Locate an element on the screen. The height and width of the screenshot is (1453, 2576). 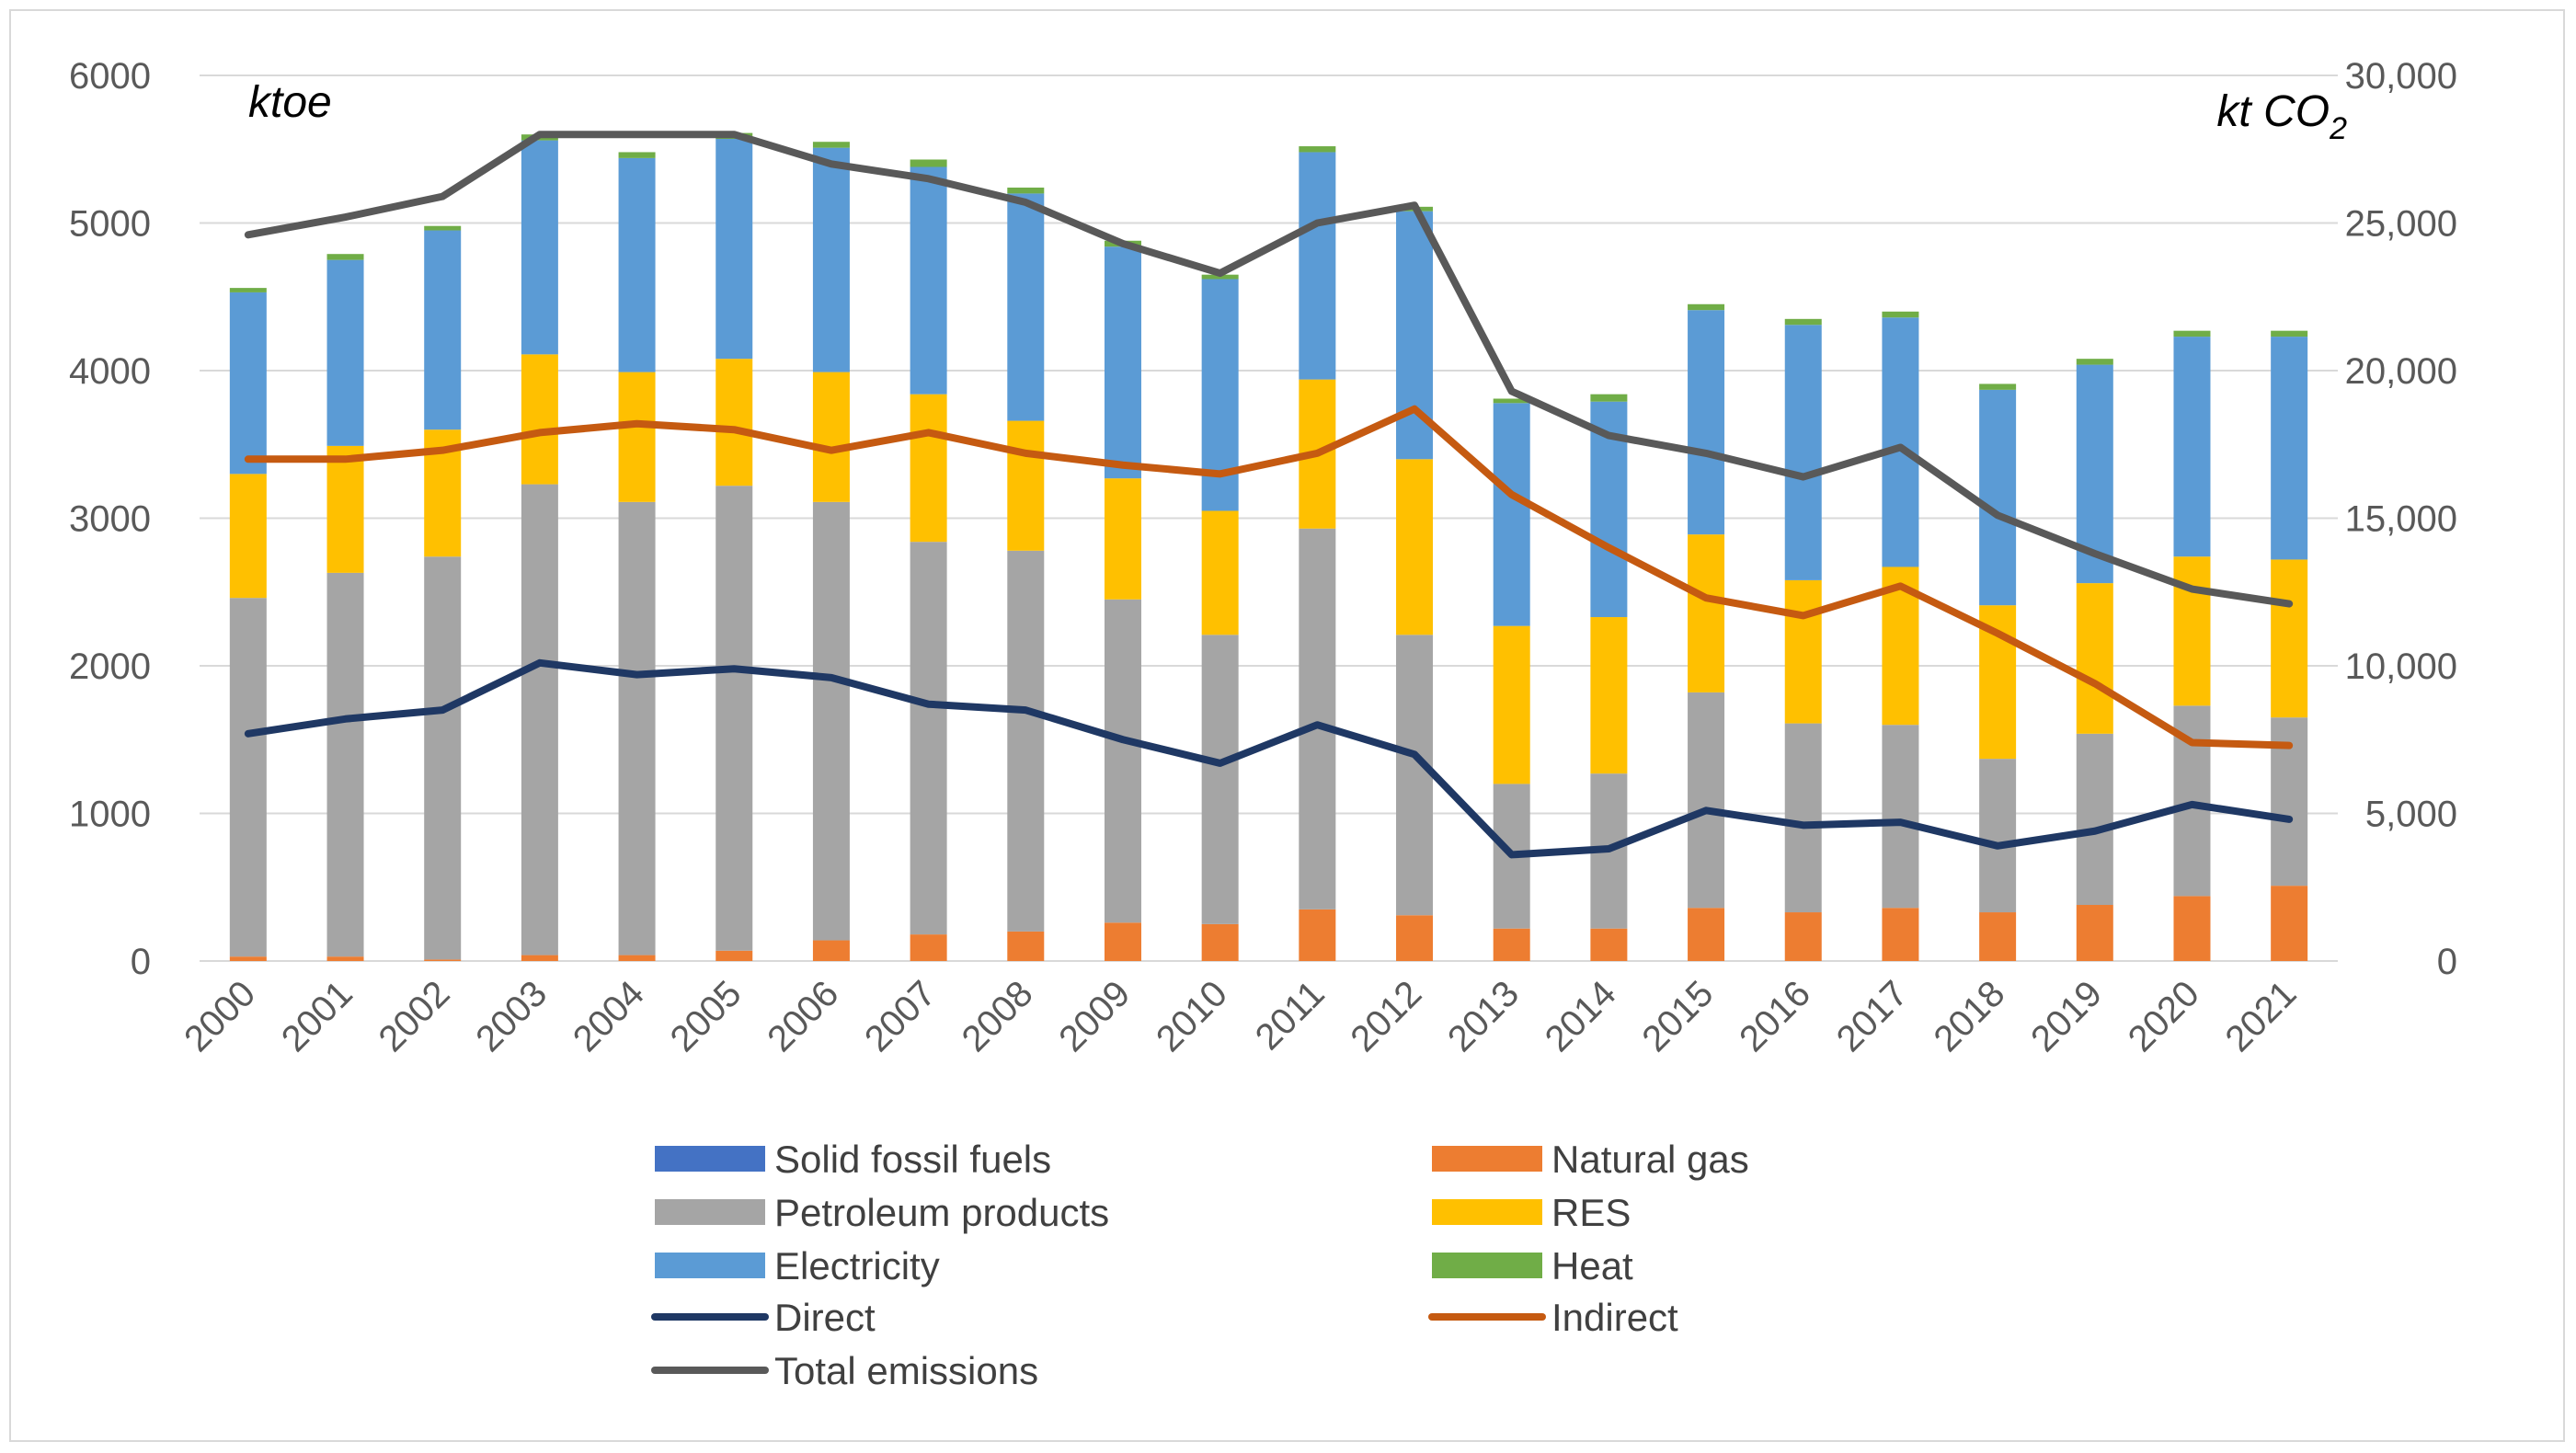
legend-swatch-res is located at coordinates (1487, 1212).